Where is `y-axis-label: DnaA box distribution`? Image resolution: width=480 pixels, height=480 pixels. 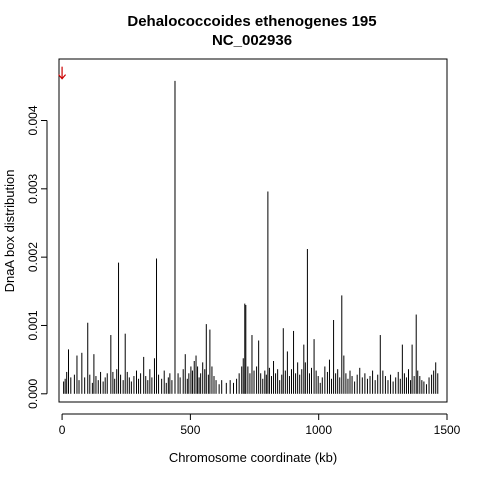
y-axis-label: DnaA box distribution is located at coordinates (9, 231).